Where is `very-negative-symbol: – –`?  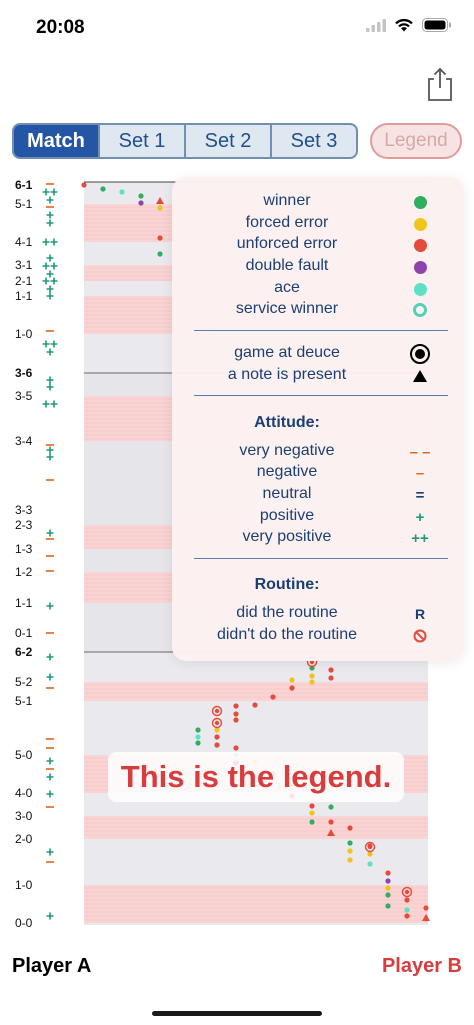
very-negative-symbol: – – is located at coordinates (420, 452).